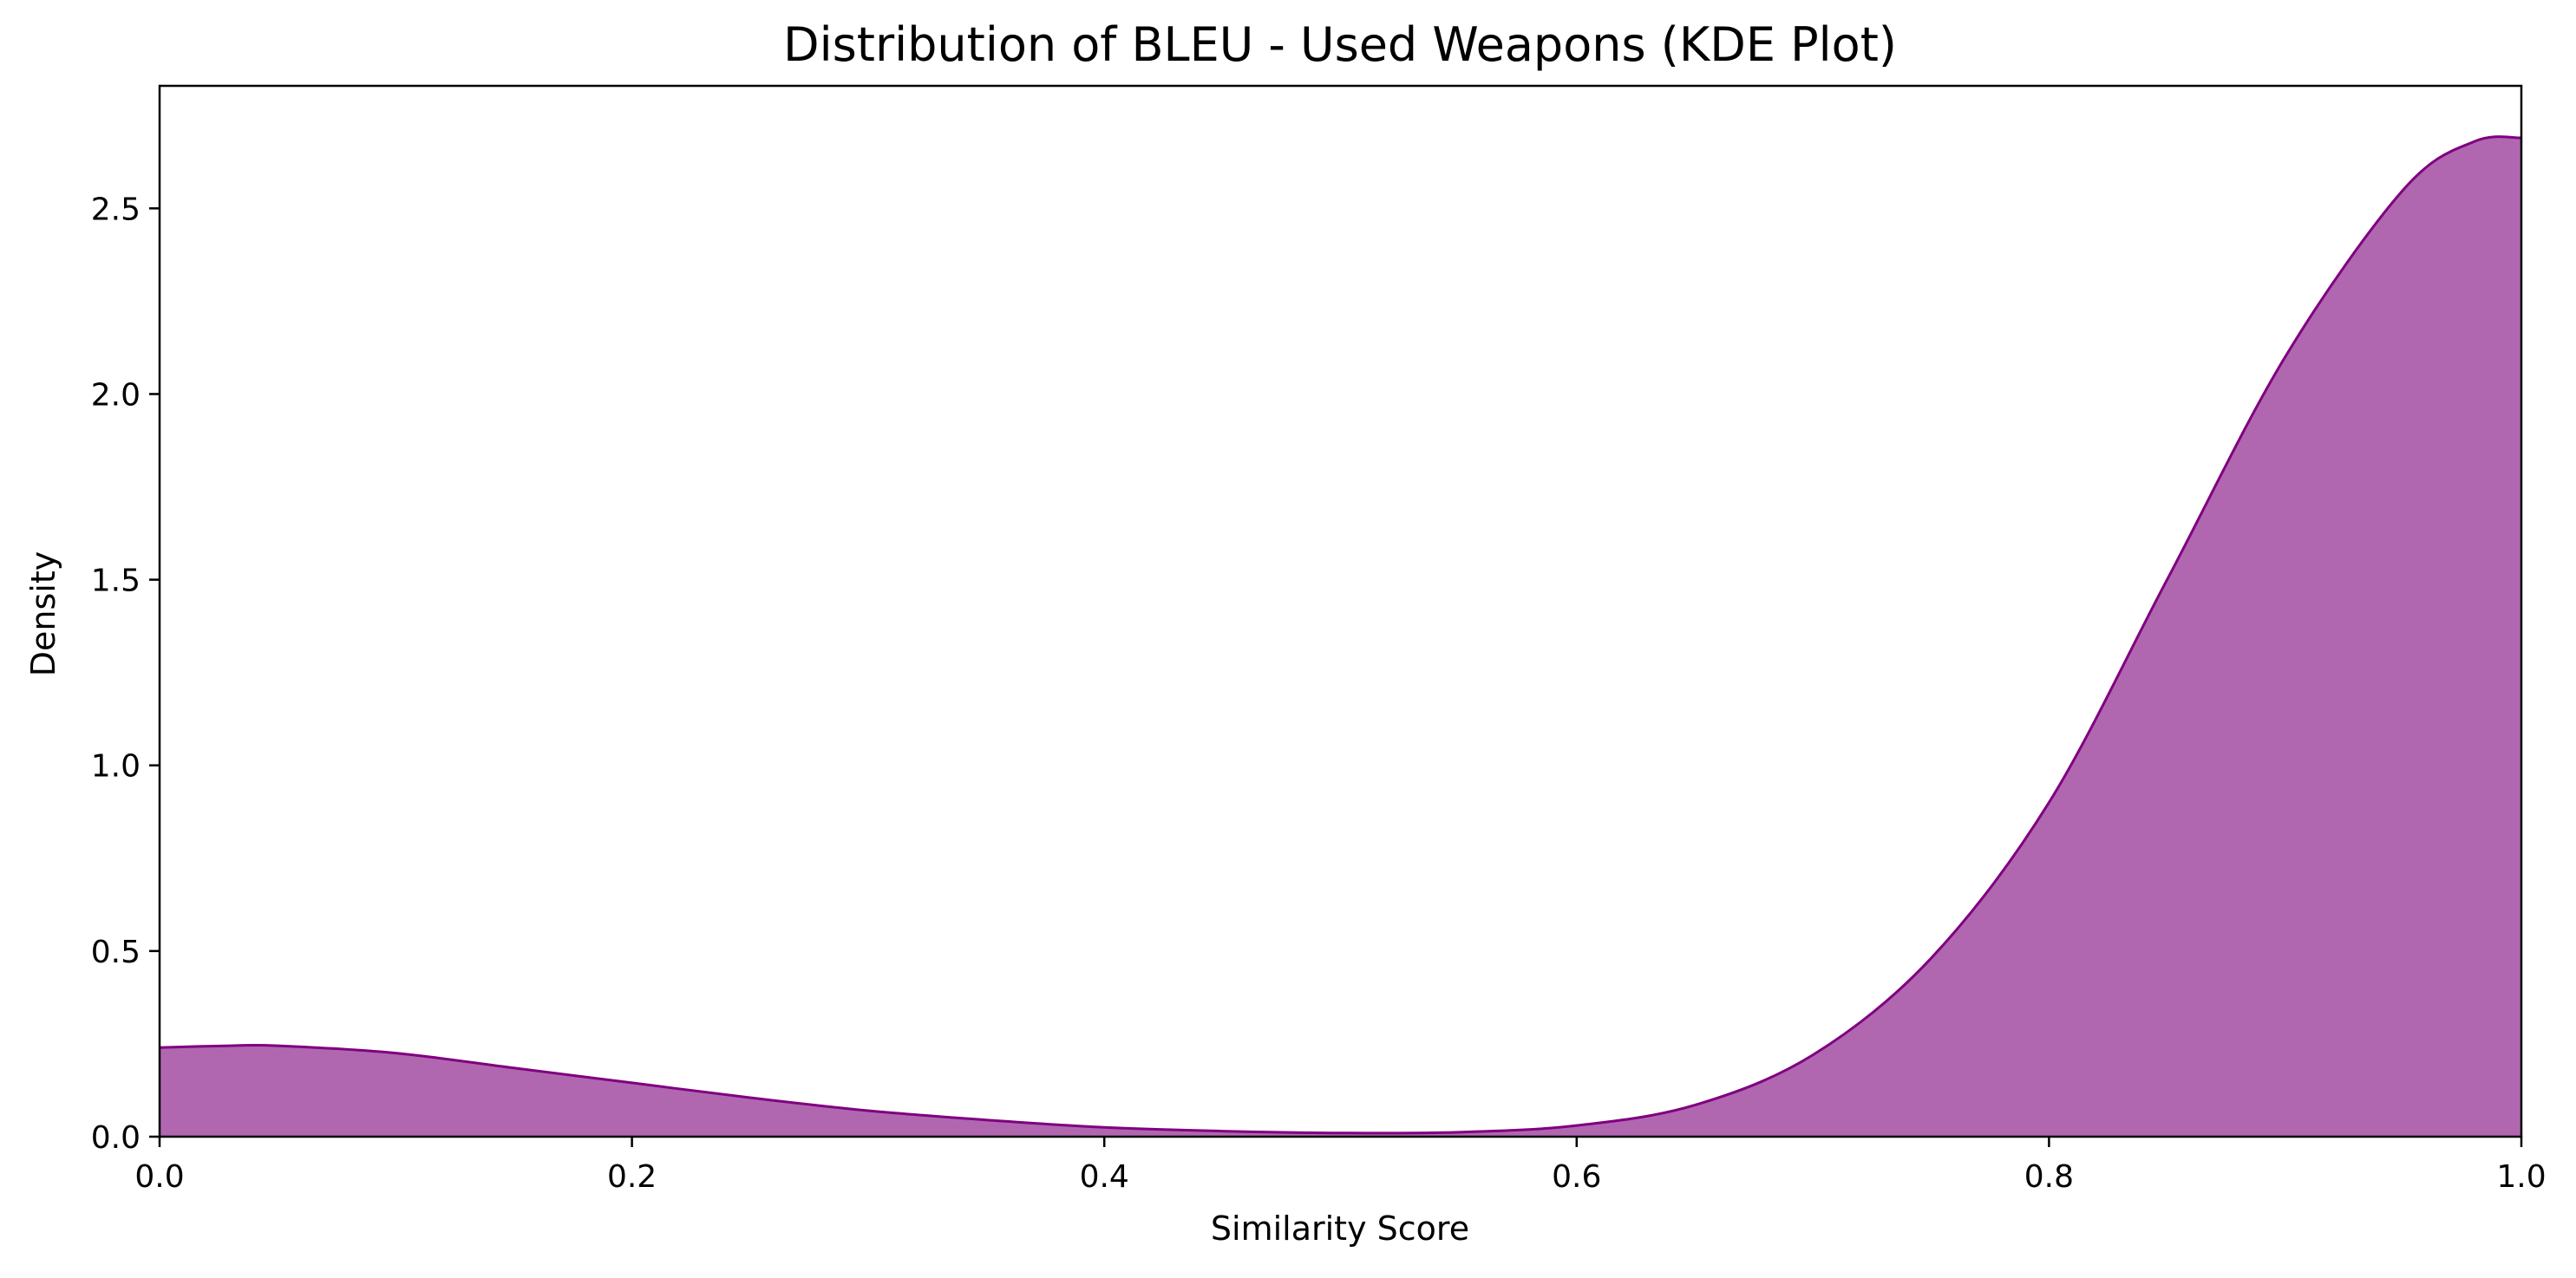 Image resolution: width=2576 pixels, height=1278 pixels. What do you see at coordinates (116, 1138) in the screenshot?
I see `y-tick-label: 0.0` at bounding box center [116, 1138].